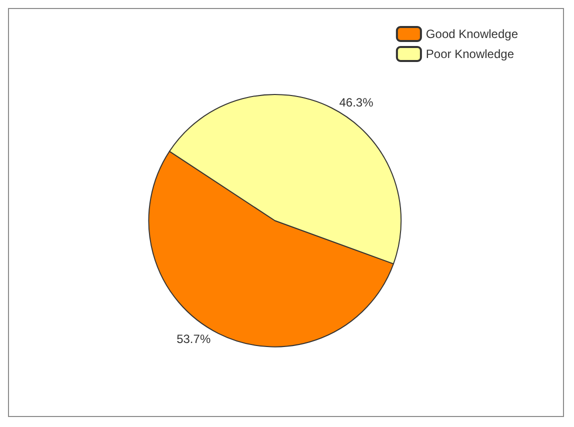 Image resolution: width=574 pixels, height=427 pixels. What do you see at coordinates (356, 103) in the screenshot?
I see `data-label: 46.3%` at bounding box center [356, 103].